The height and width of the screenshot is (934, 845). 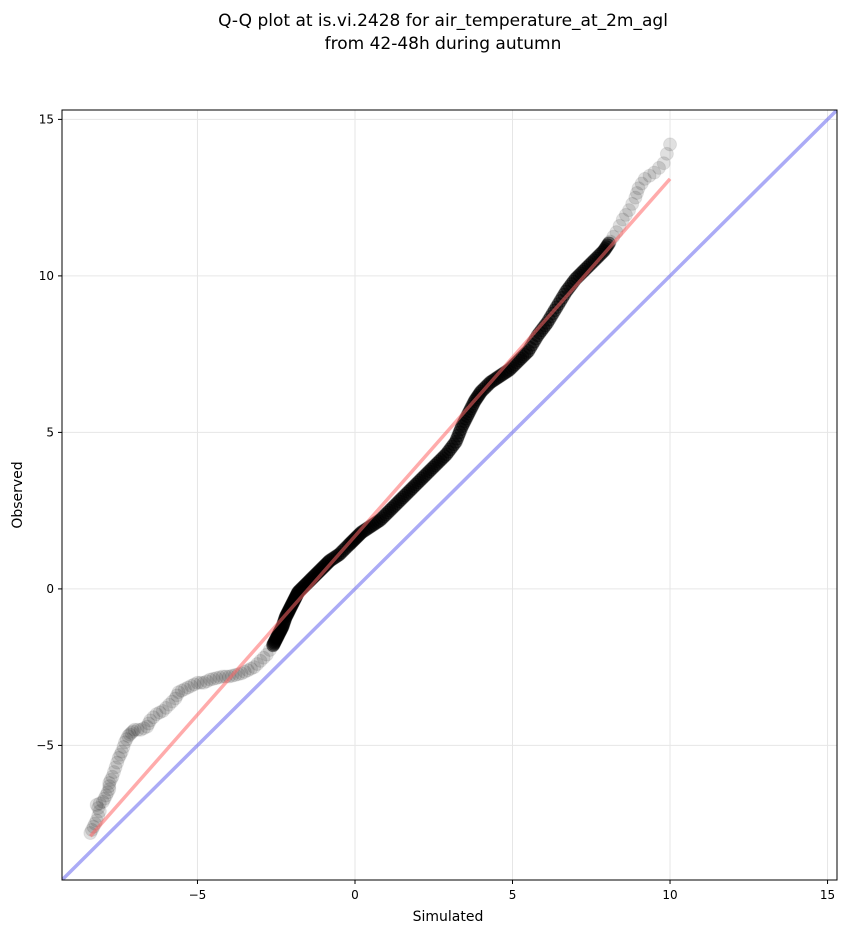 I want to click on x-axis-label: Simulated, so click(x=448, y=917).